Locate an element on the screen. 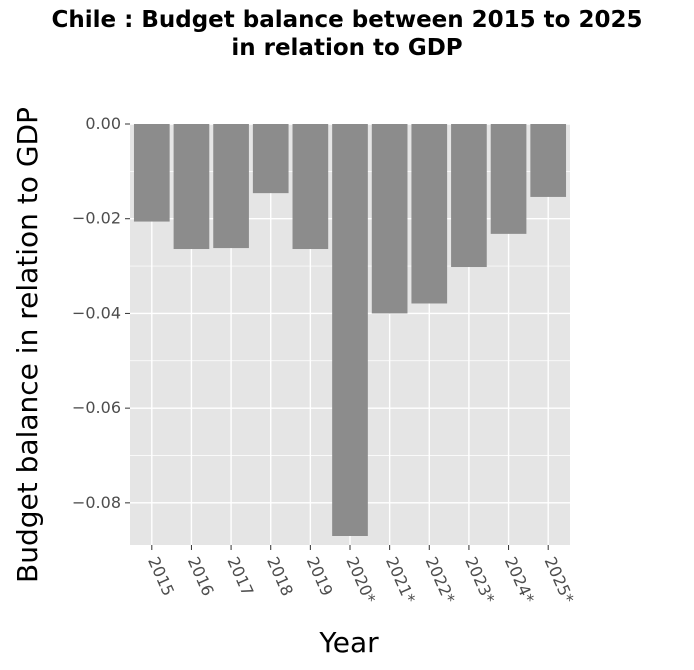 The height and width of the screenshot is (670, 694). y-axis-ticks: 0.00 −0.02 −0.04 −0.06 −0.08 is located at coordinates (101, 313).